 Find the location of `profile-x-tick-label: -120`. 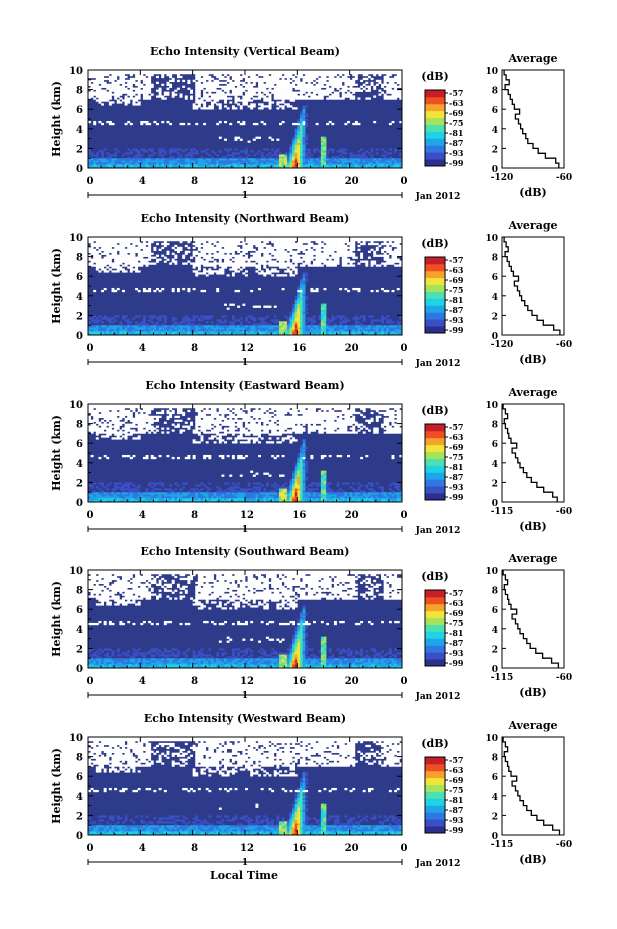

profile-x-tick-label: -120 is located at coordinates (502, 178).